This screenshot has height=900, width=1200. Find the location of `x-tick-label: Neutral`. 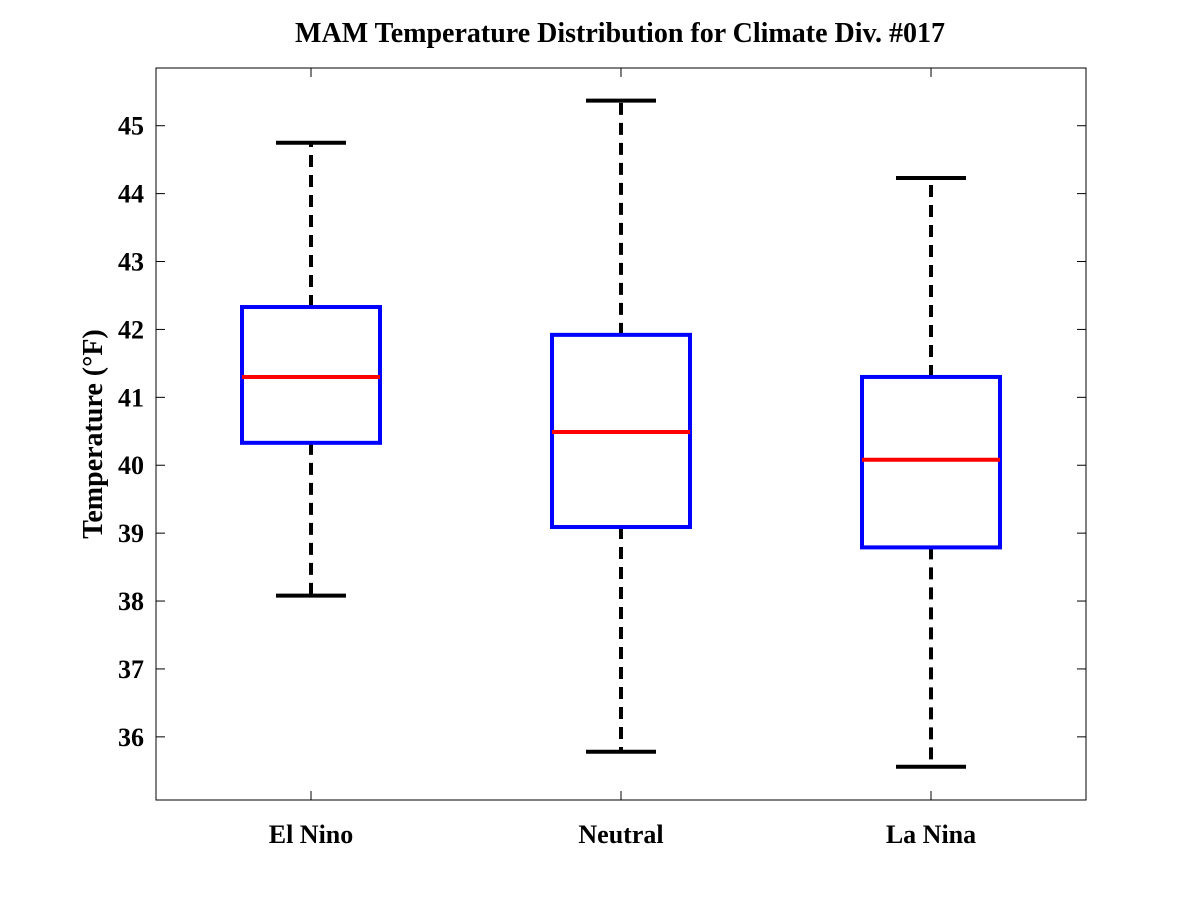

x-tick-label: Neutral is located at coordinates (620, 834).